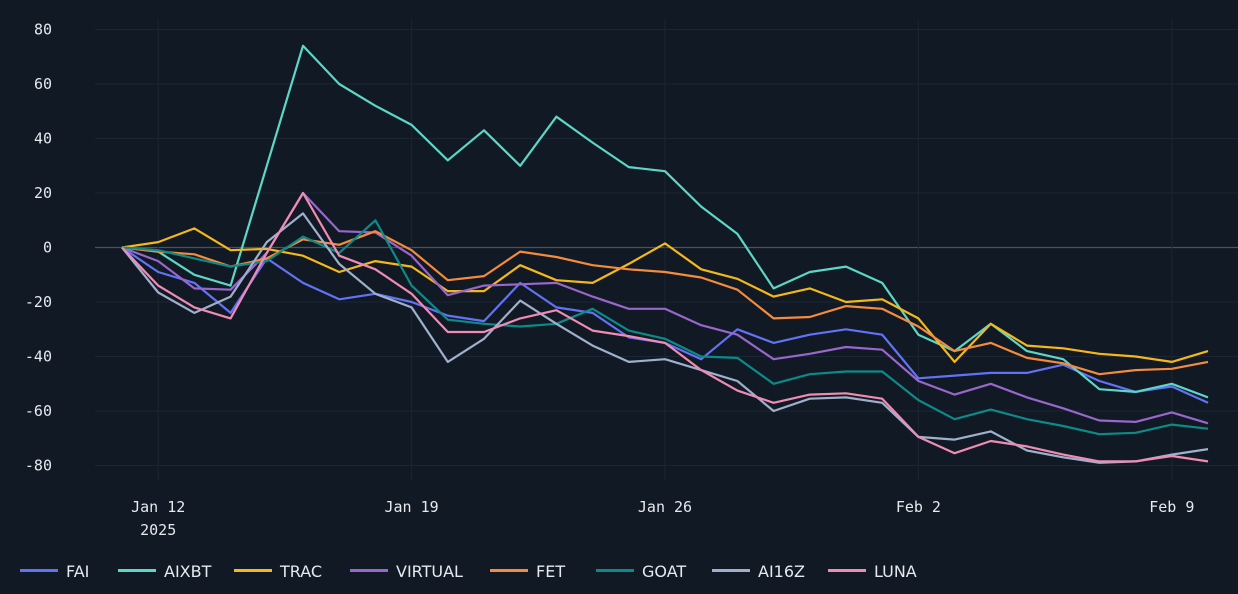  What do you see at coordinates (38, 357) in the screenshot?
I see `y-tick-label: -40` at bounding box center [38, 357].